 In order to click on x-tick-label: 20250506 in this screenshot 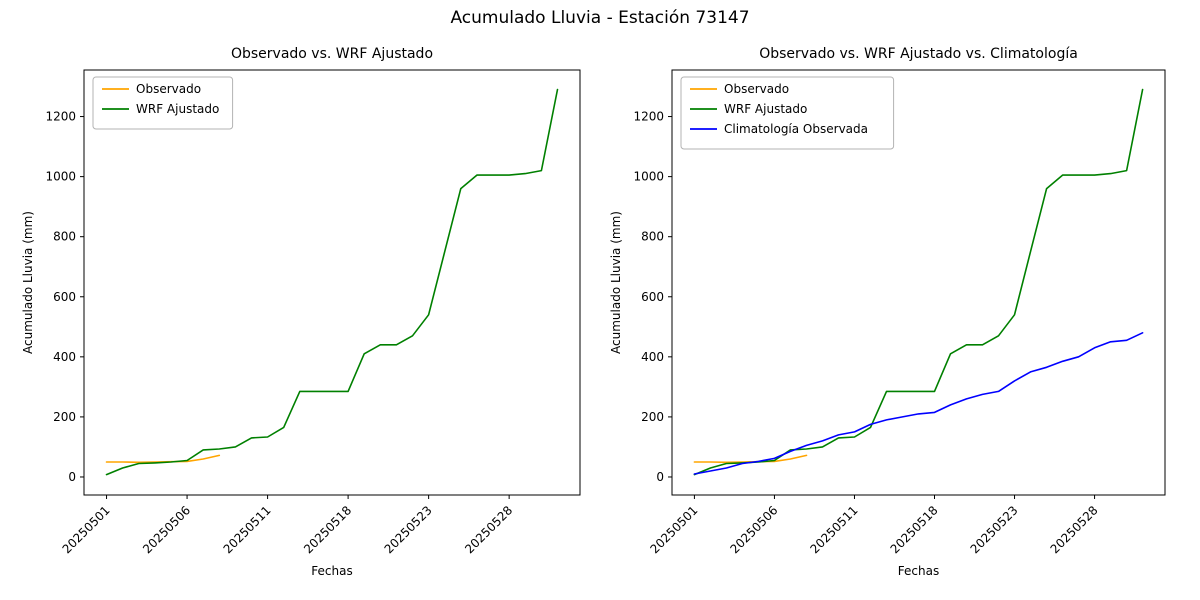, I will do `click(753, 529)`.